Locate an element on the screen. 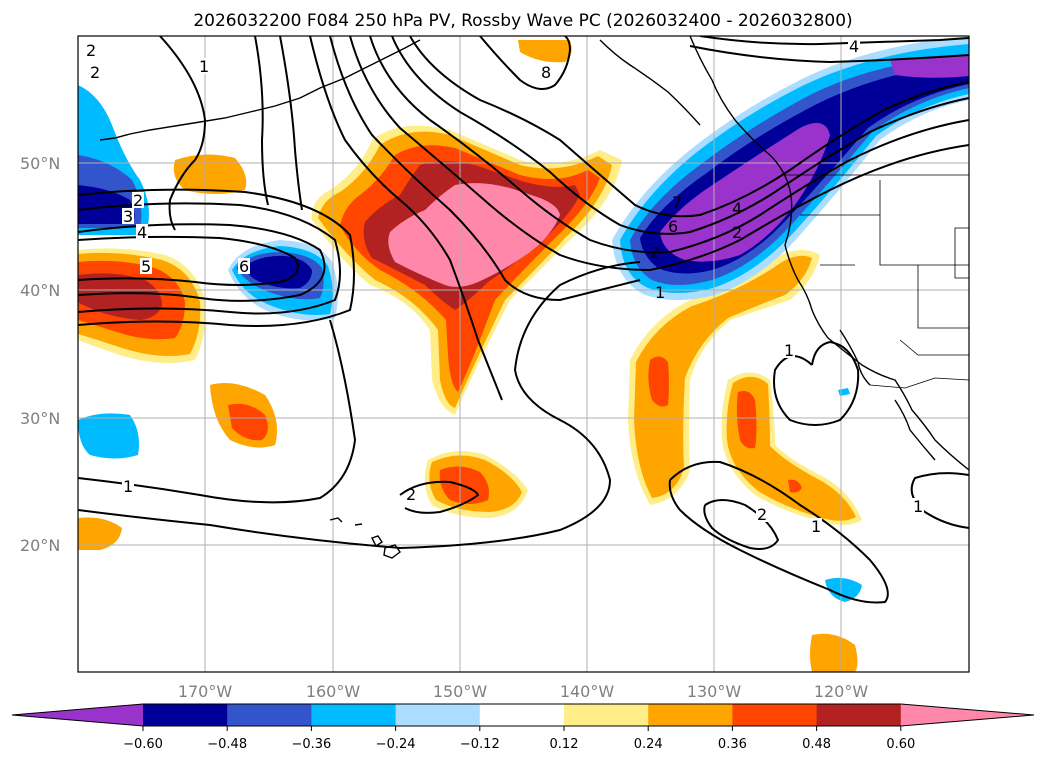 This screenshot has height=765, width=1047. latitude-labels: 50°N 40°N 30°N 20°N is located at coordinates (40, 354).